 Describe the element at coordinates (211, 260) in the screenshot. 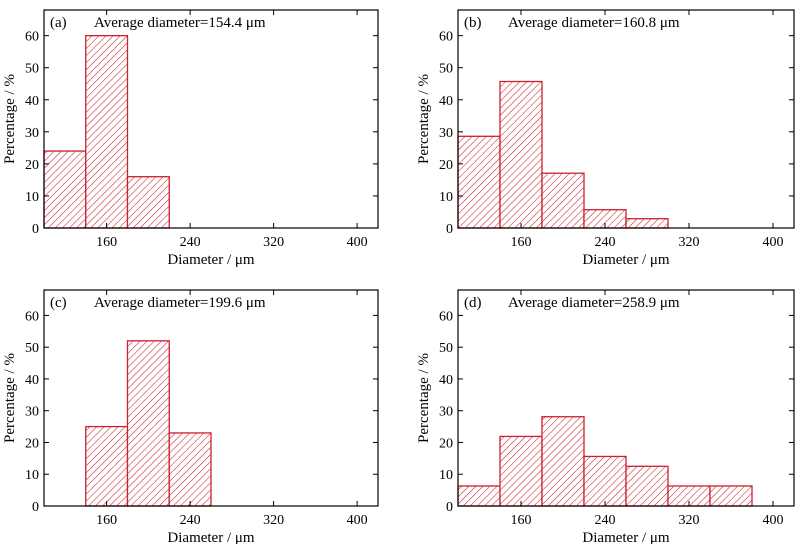

I see `x-axis-title-a: Diameter / μm` at that location.